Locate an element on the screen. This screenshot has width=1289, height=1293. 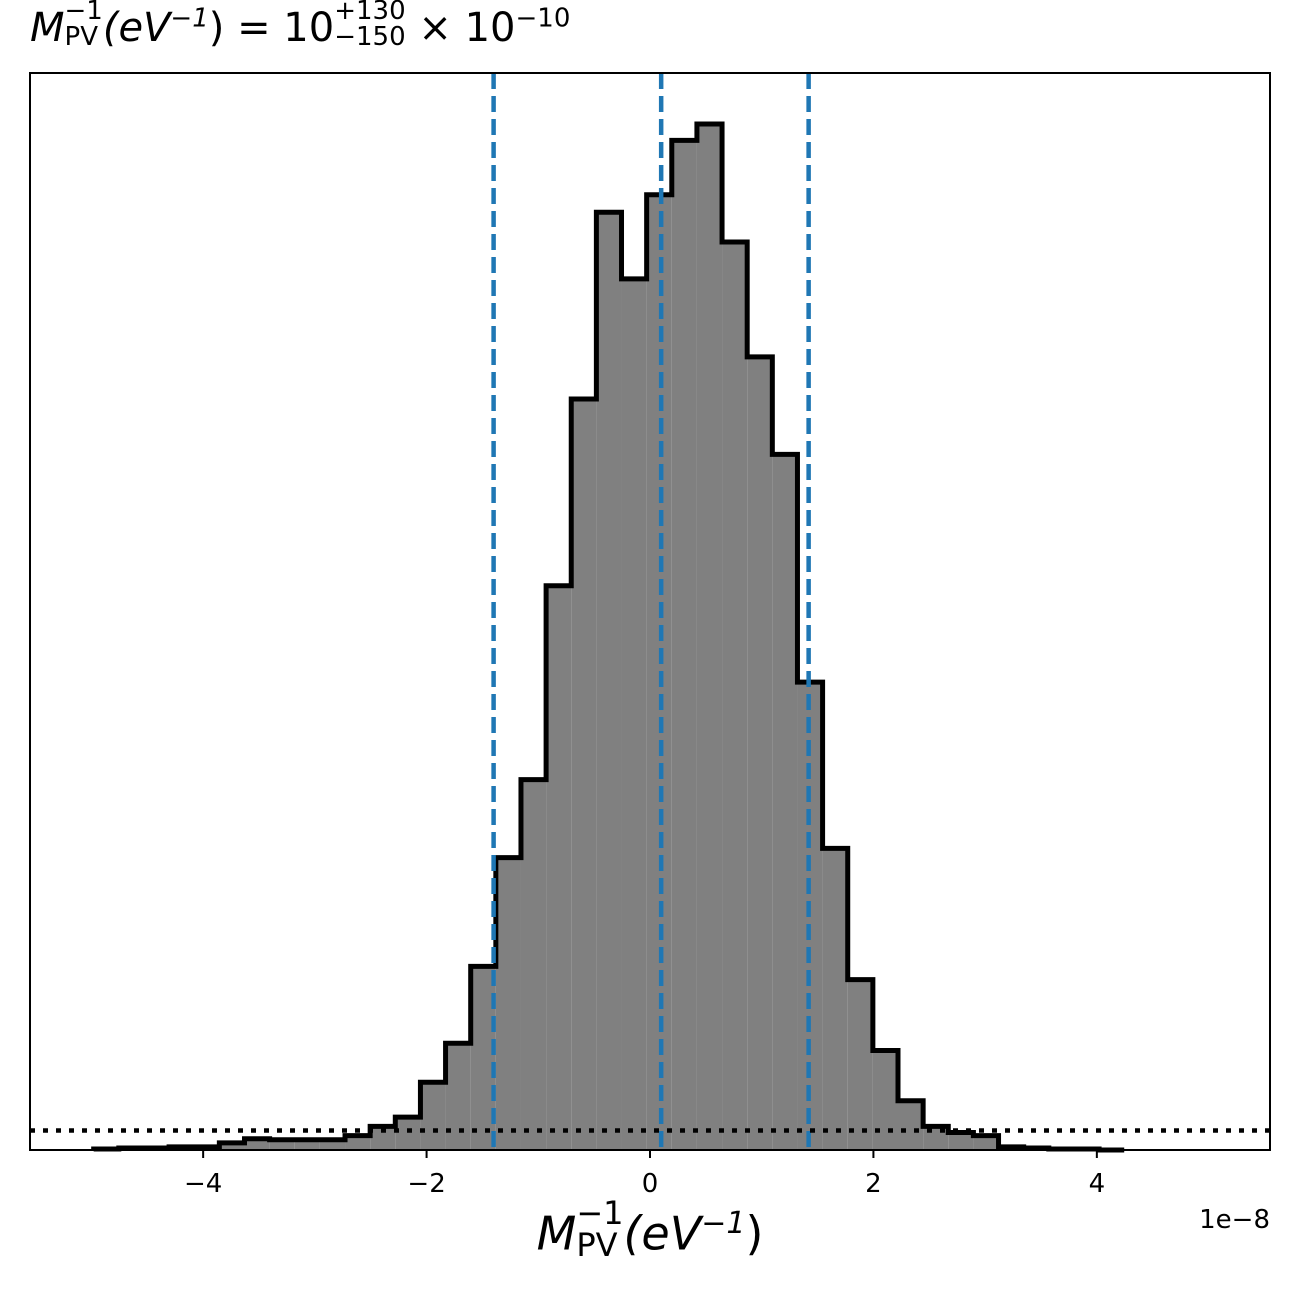
title-paren-close: ) is located at coordinates (216, 28).